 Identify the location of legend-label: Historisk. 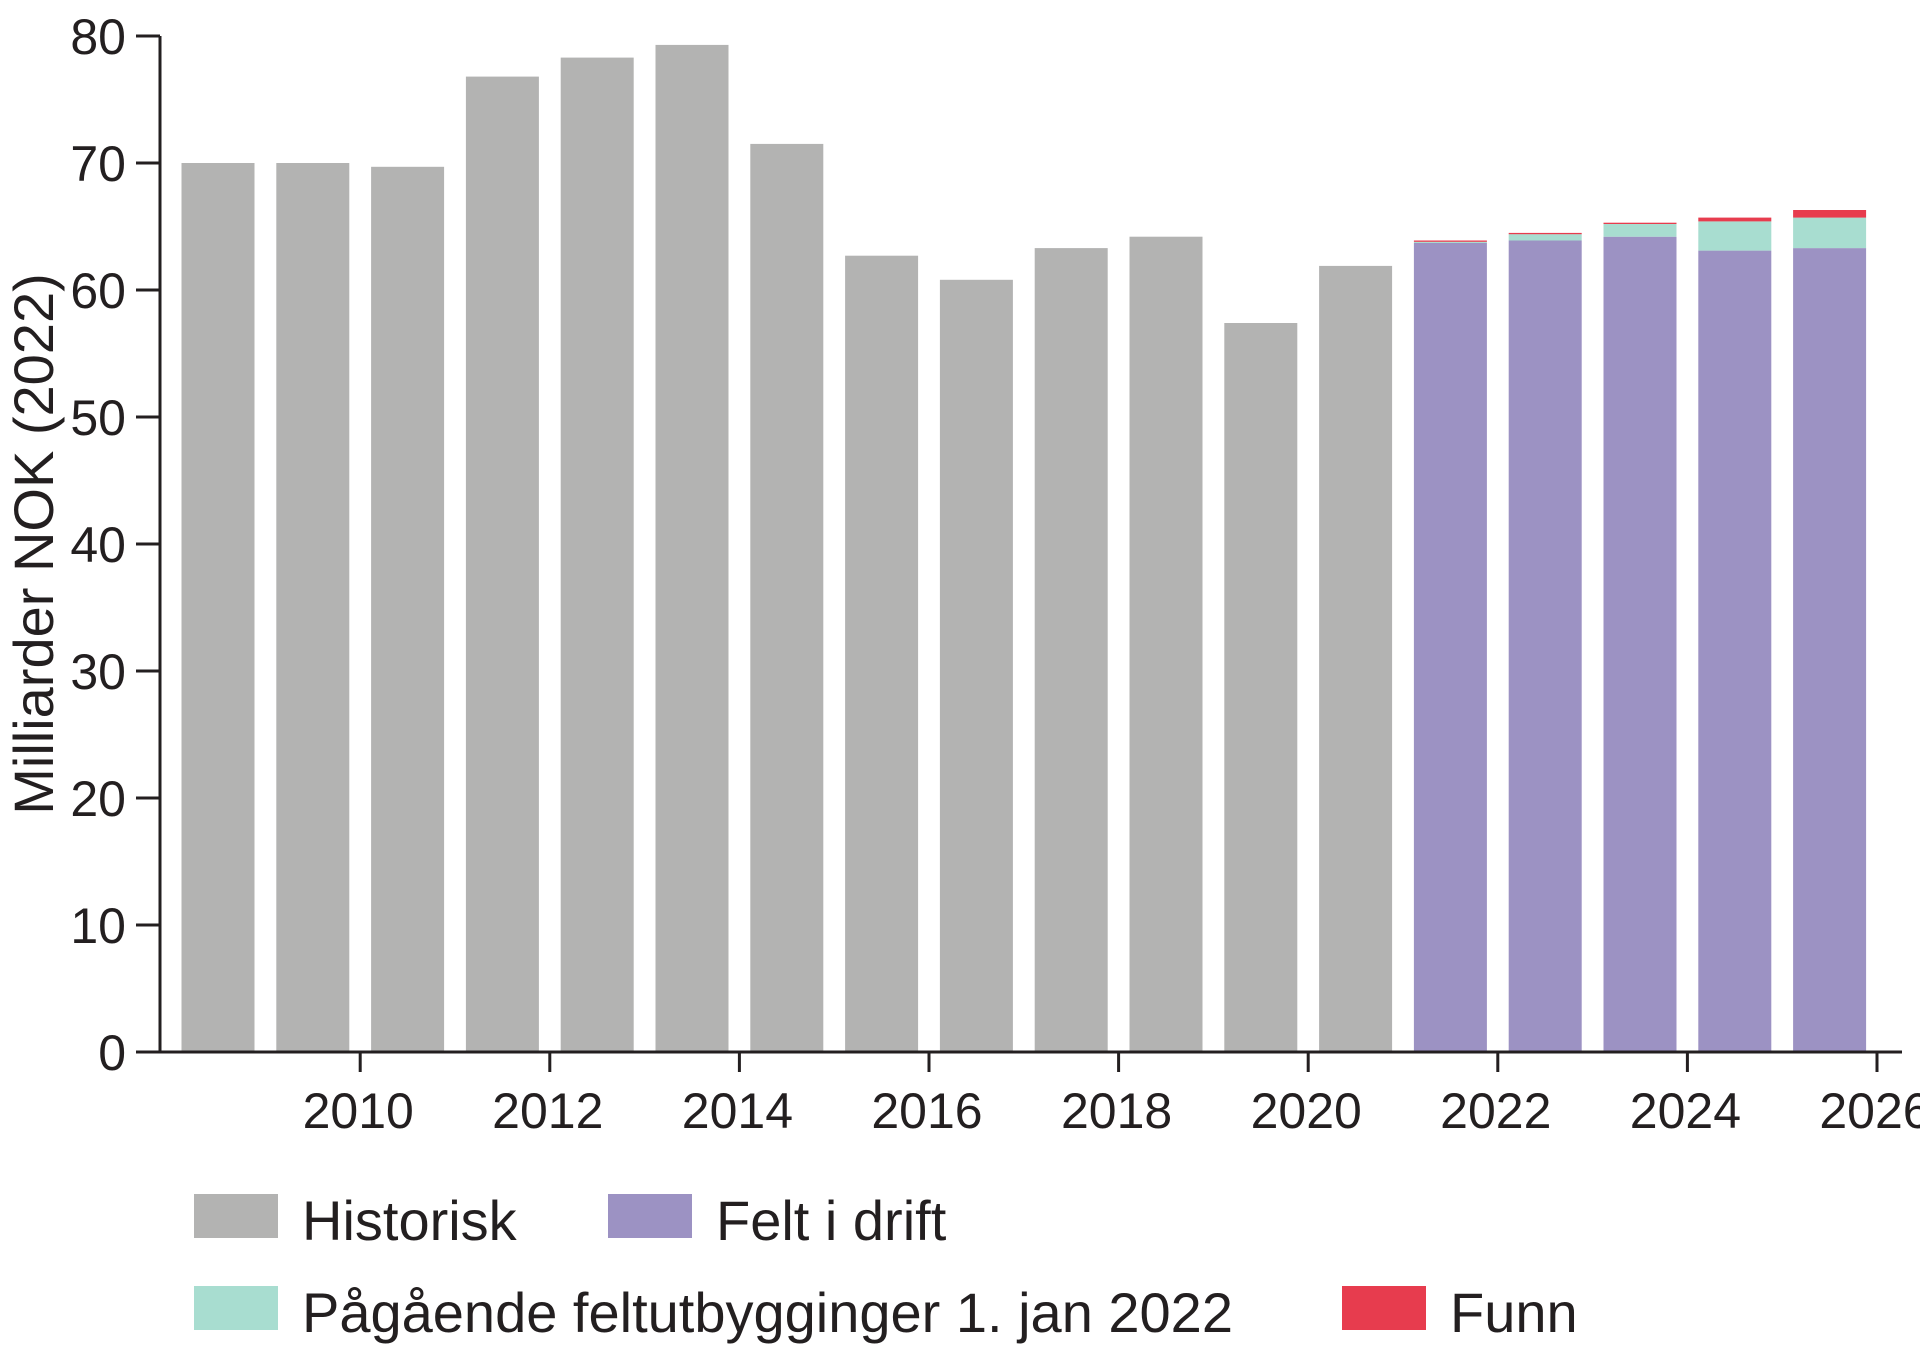
(410, 1220).